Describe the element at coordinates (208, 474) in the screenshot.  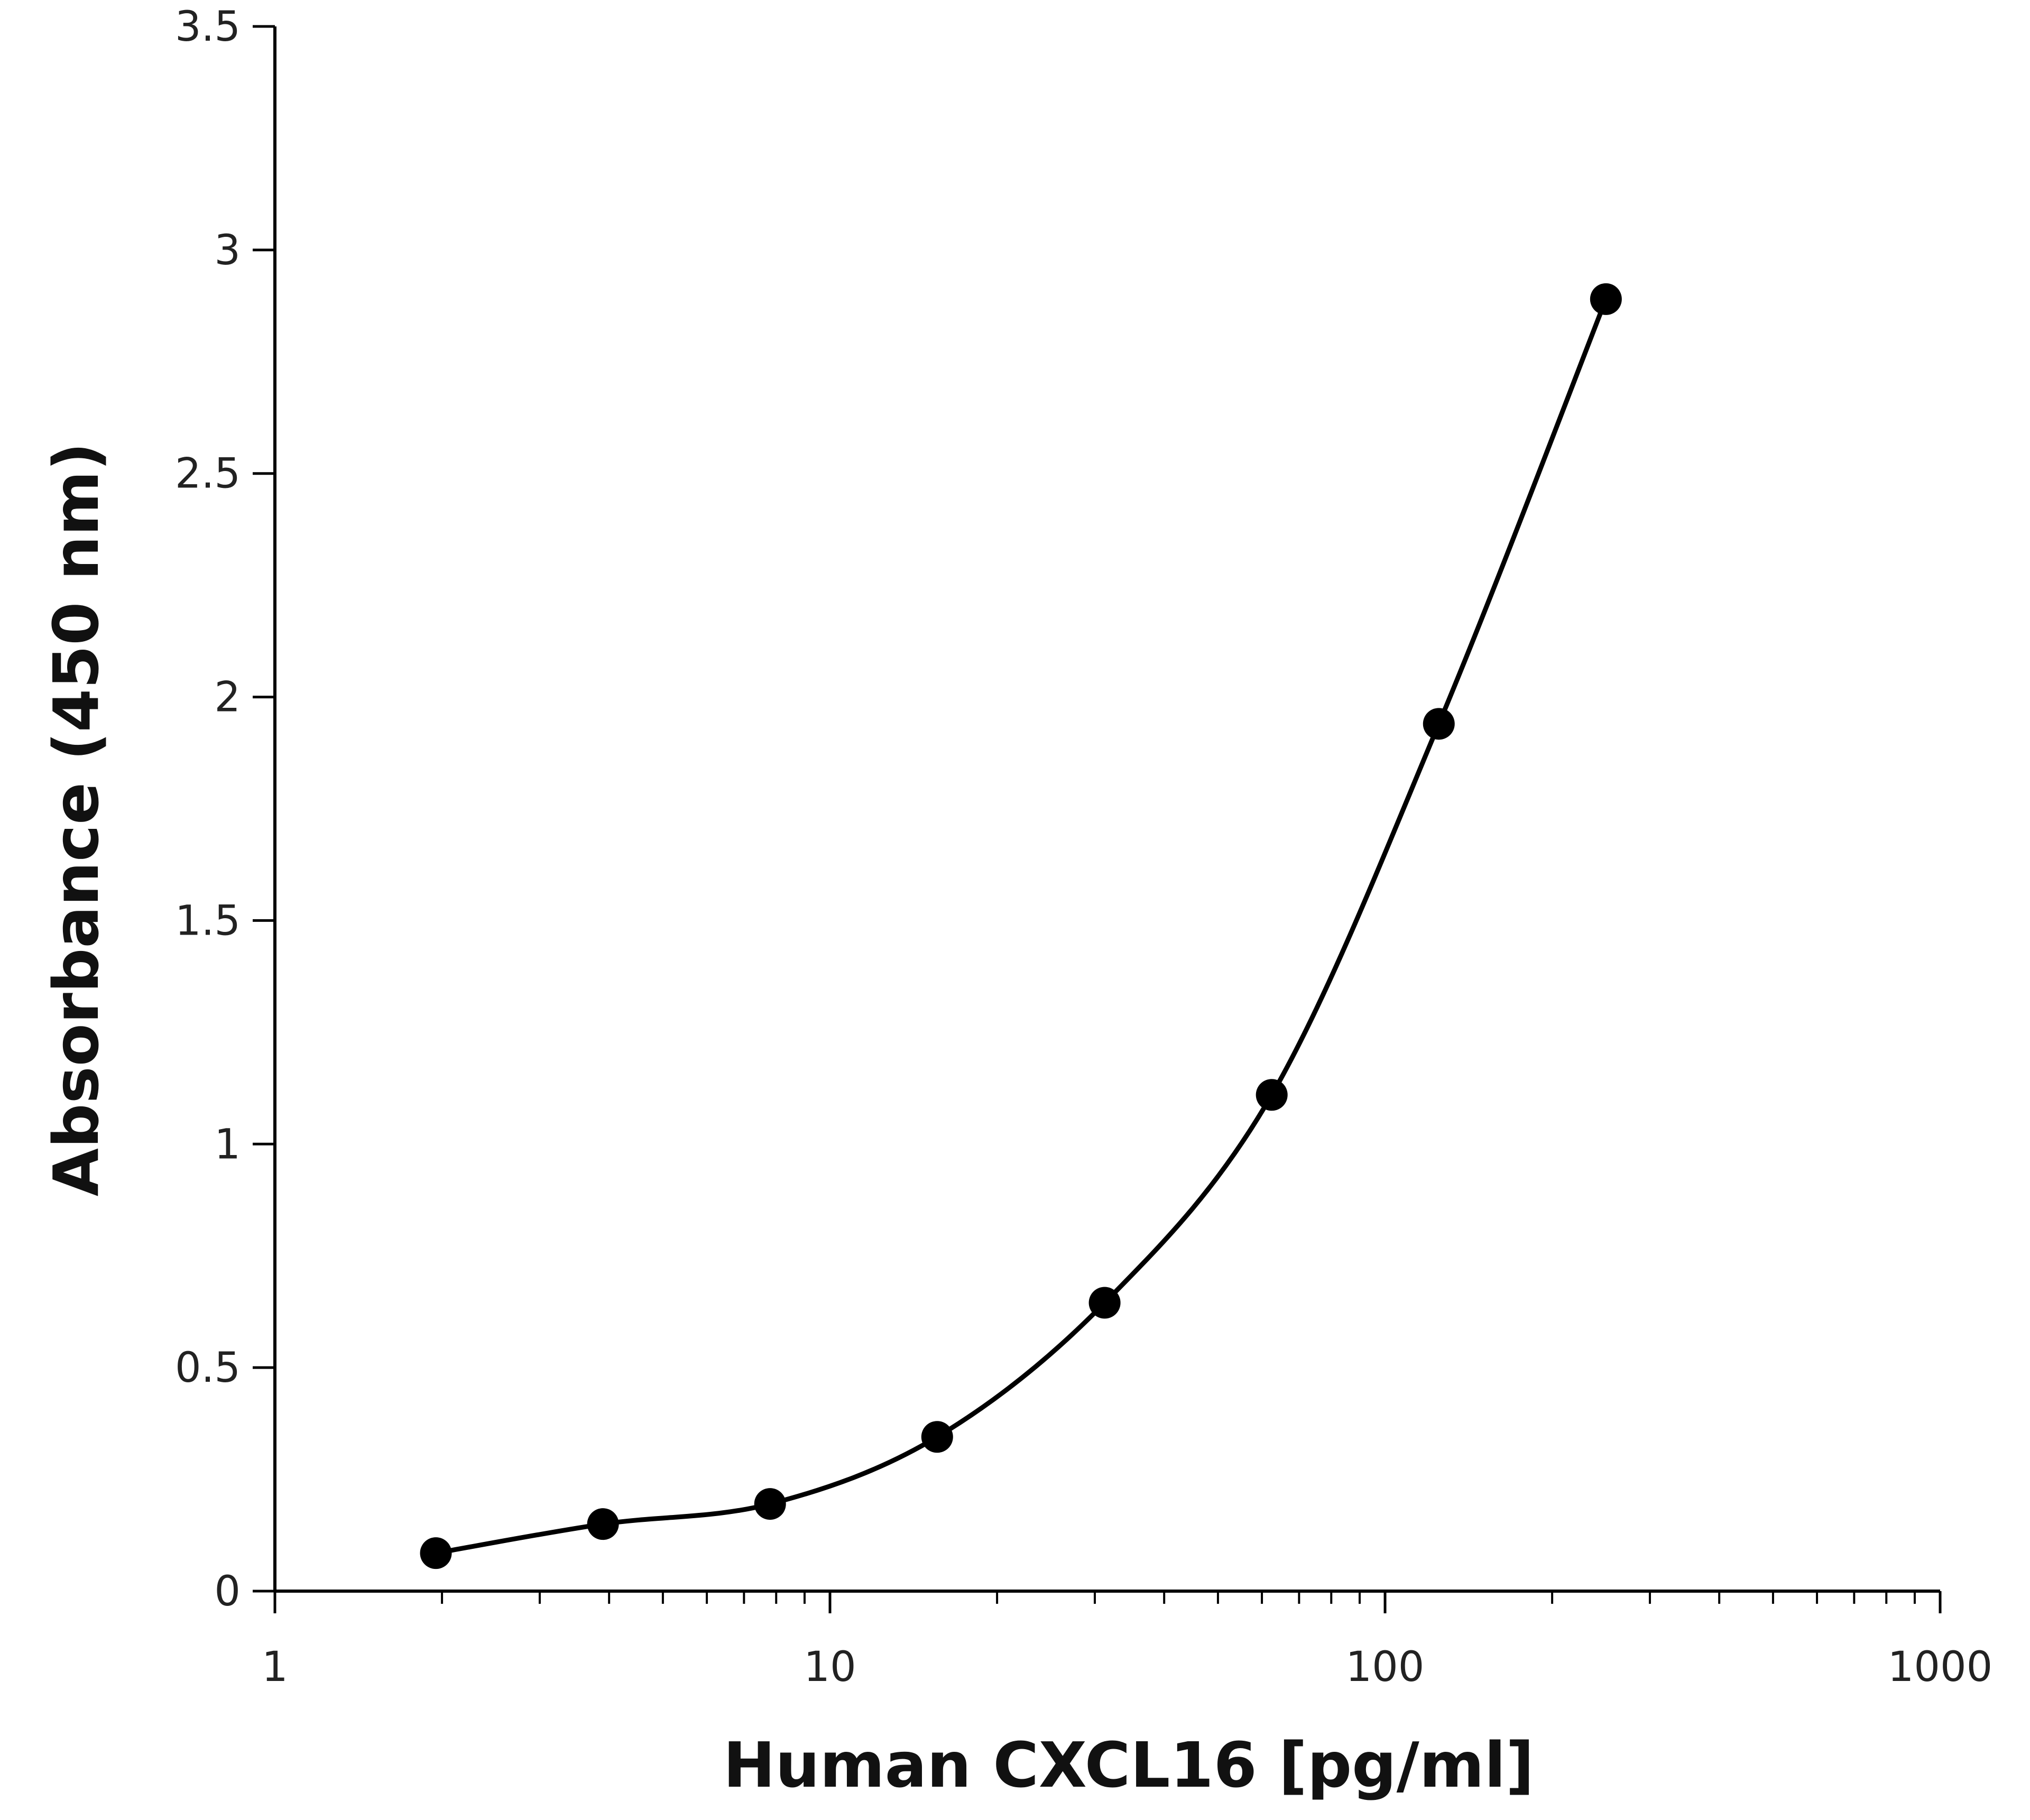
I see `y-tick-label: 2.5` at that location.